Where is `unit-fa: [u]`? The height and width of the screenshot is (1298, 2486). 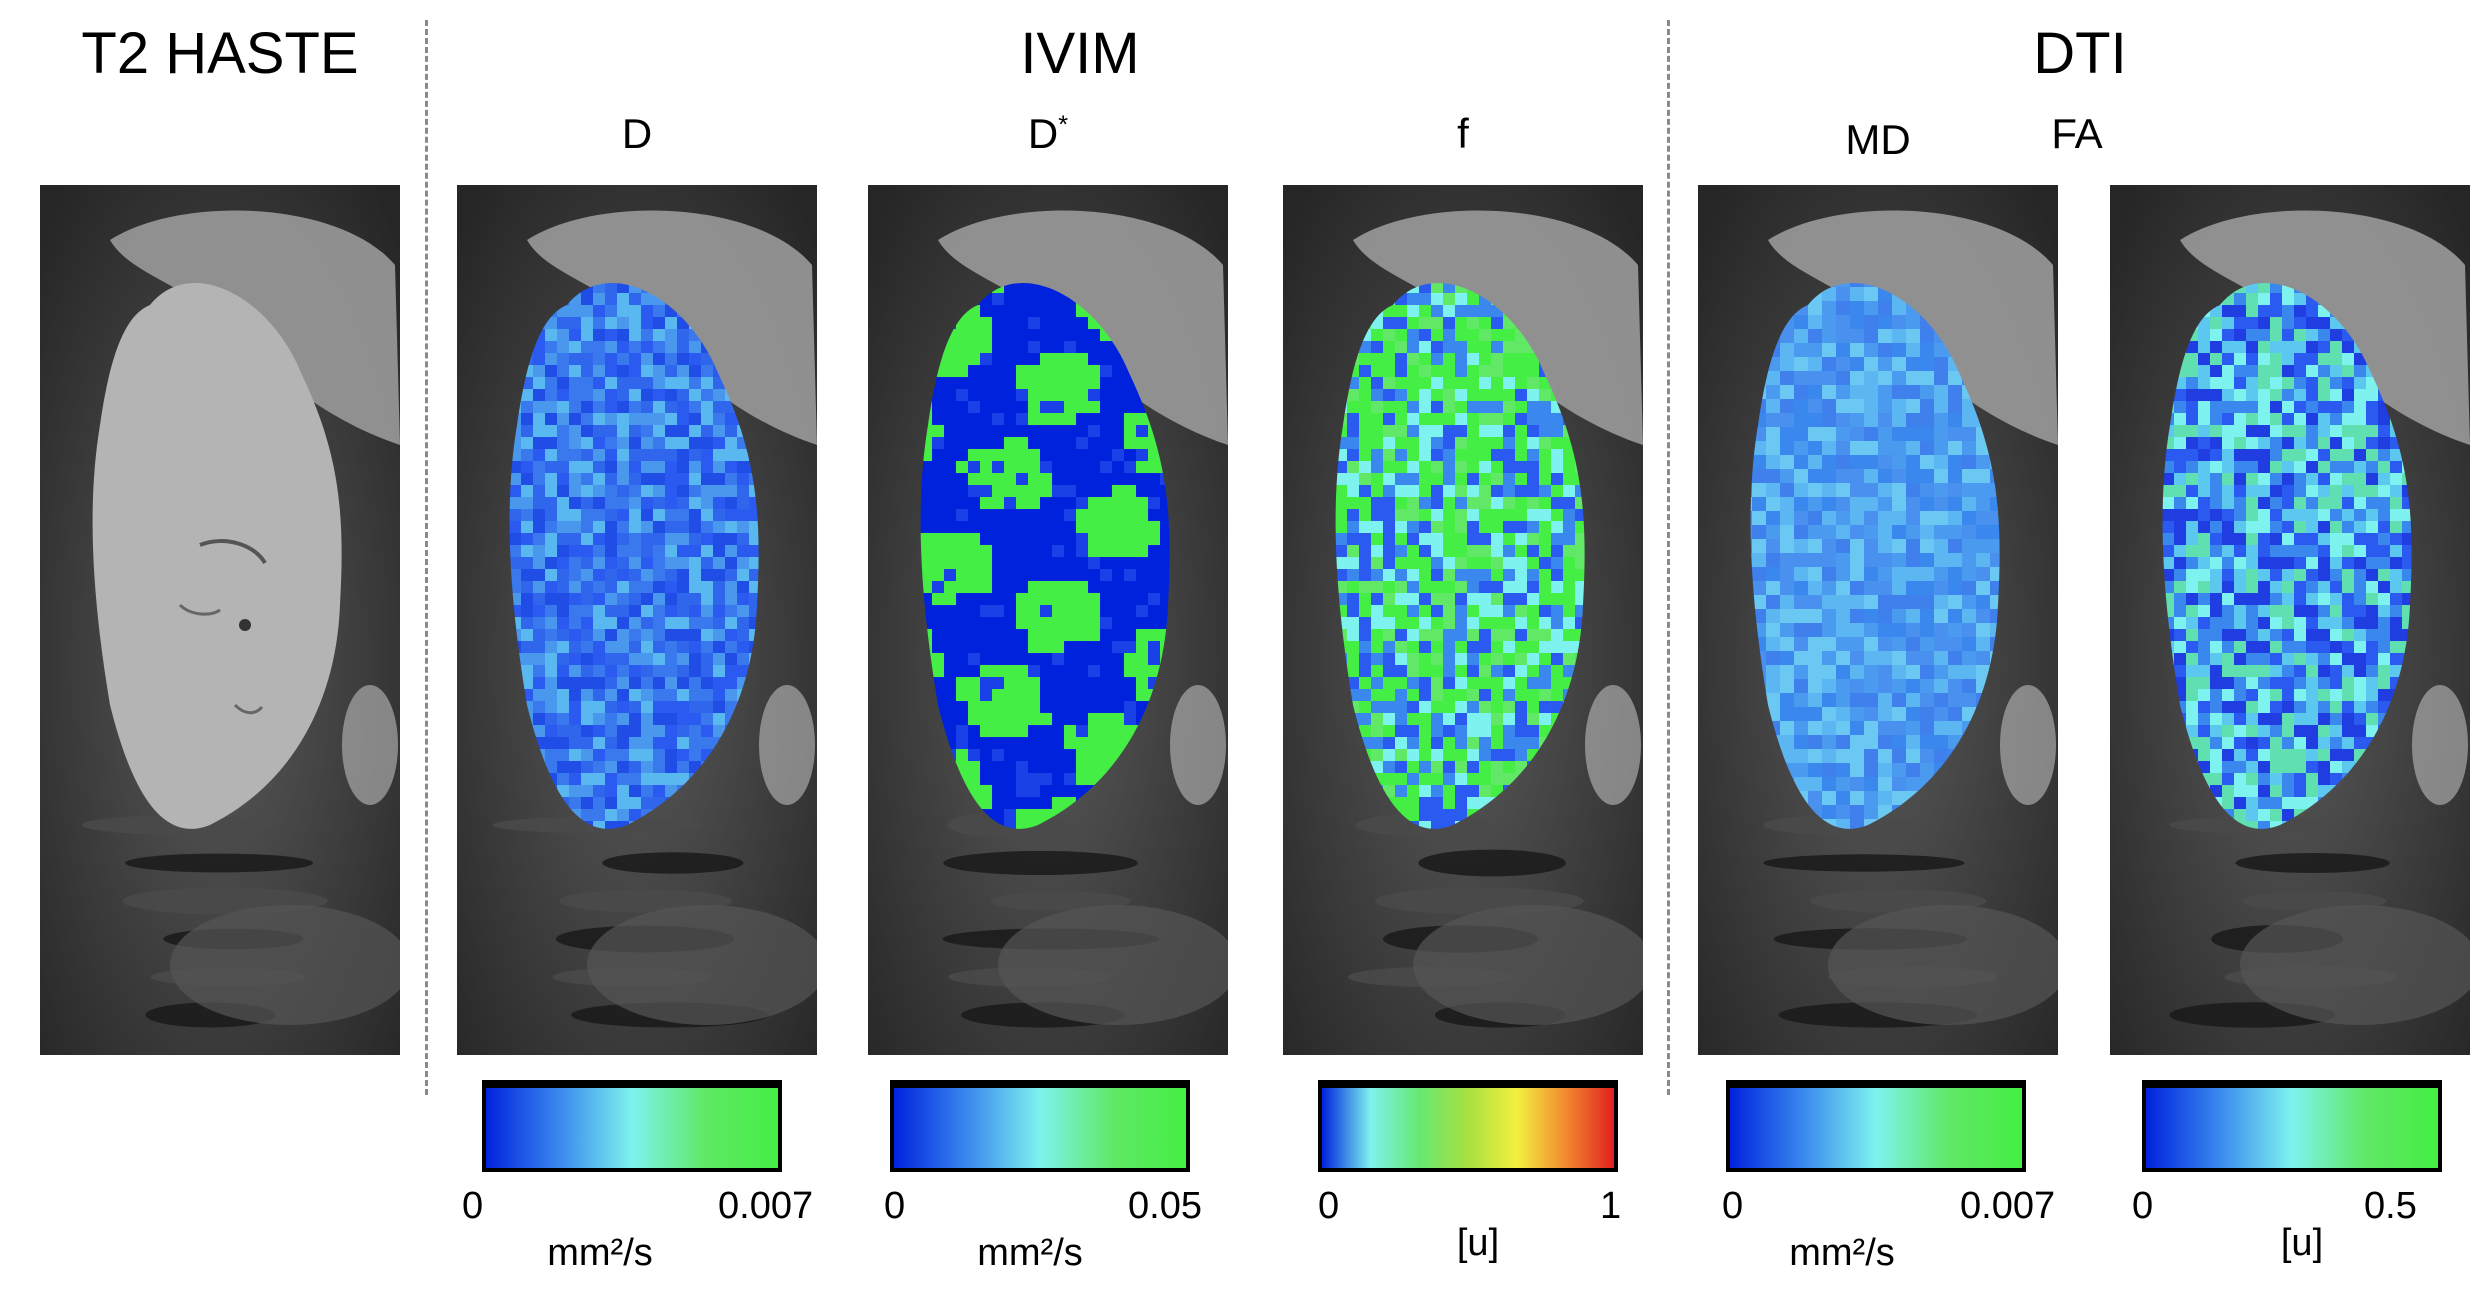 unit-fa: [u] is located at coordinates (2302, 1243).